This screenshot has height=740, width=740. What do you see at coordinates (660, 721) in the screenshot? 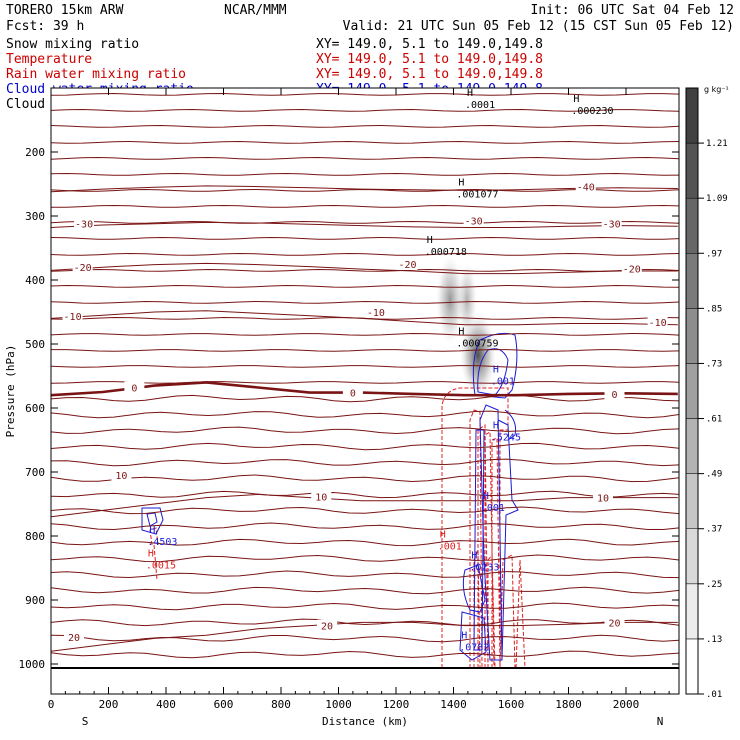
I see `north-label: N` at bounding box center [660, 721].